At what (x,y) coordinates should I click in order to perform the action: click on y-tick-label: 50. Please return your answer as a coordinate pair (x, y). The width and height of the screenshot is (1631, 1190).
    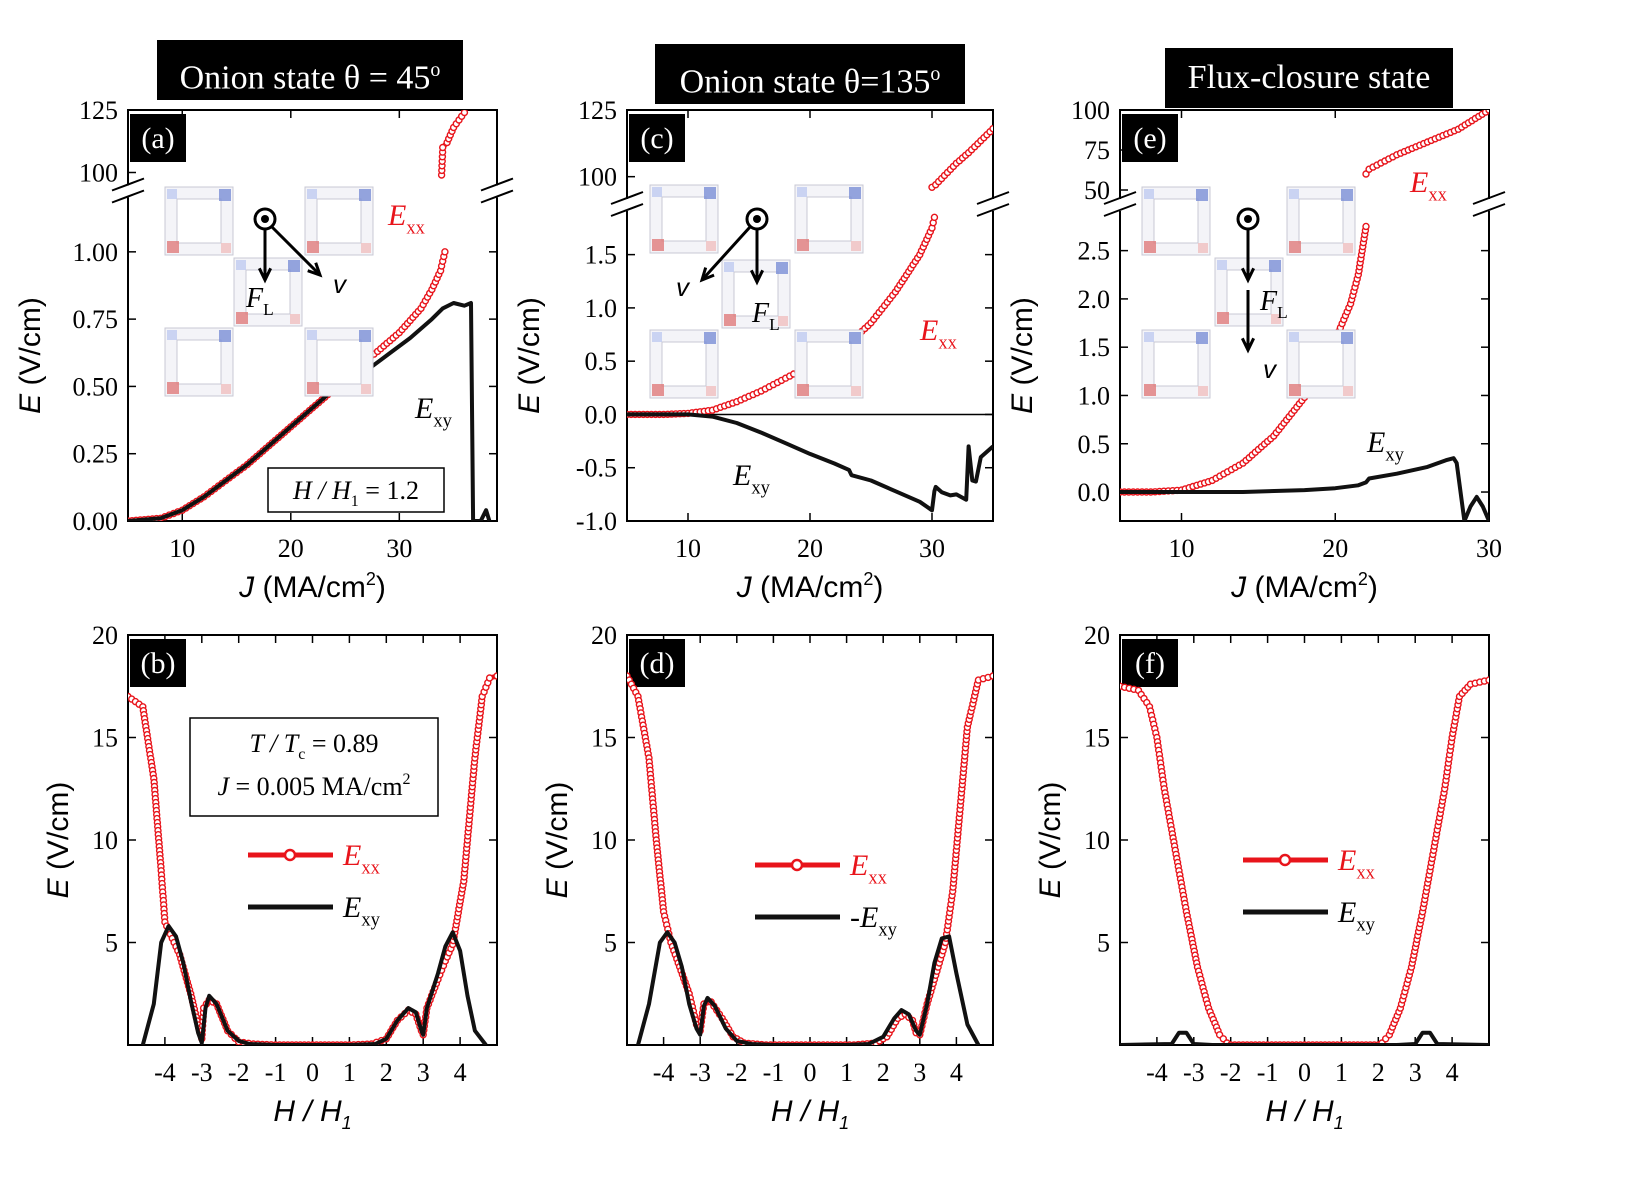
    Looking at the image, I should click on (1097, 190).